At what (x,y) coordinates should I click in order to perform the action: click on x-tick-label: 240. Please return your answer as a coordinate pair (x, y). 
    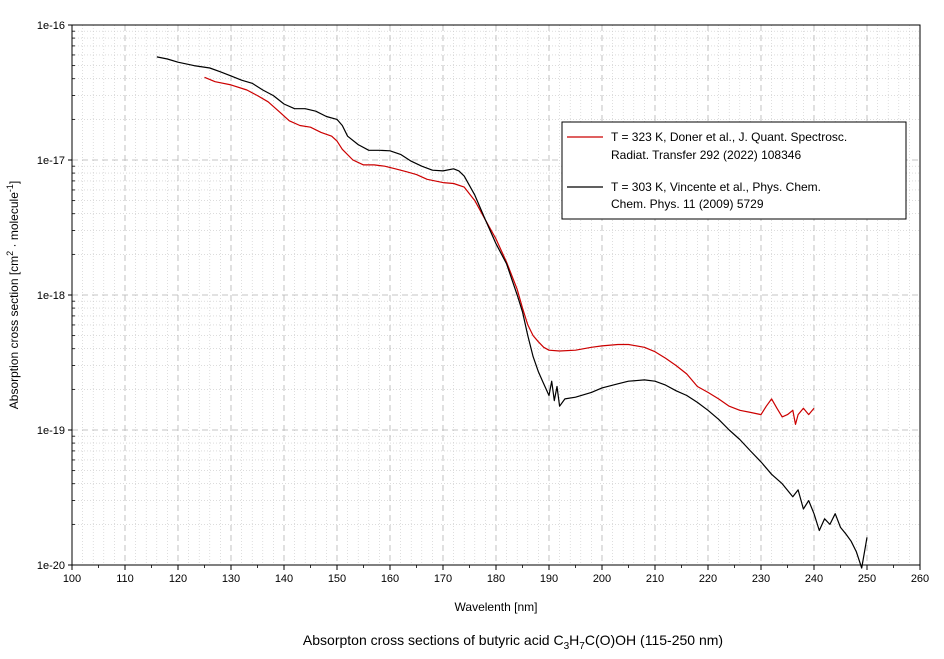
    Looking at the image, I should click on (814, 579).